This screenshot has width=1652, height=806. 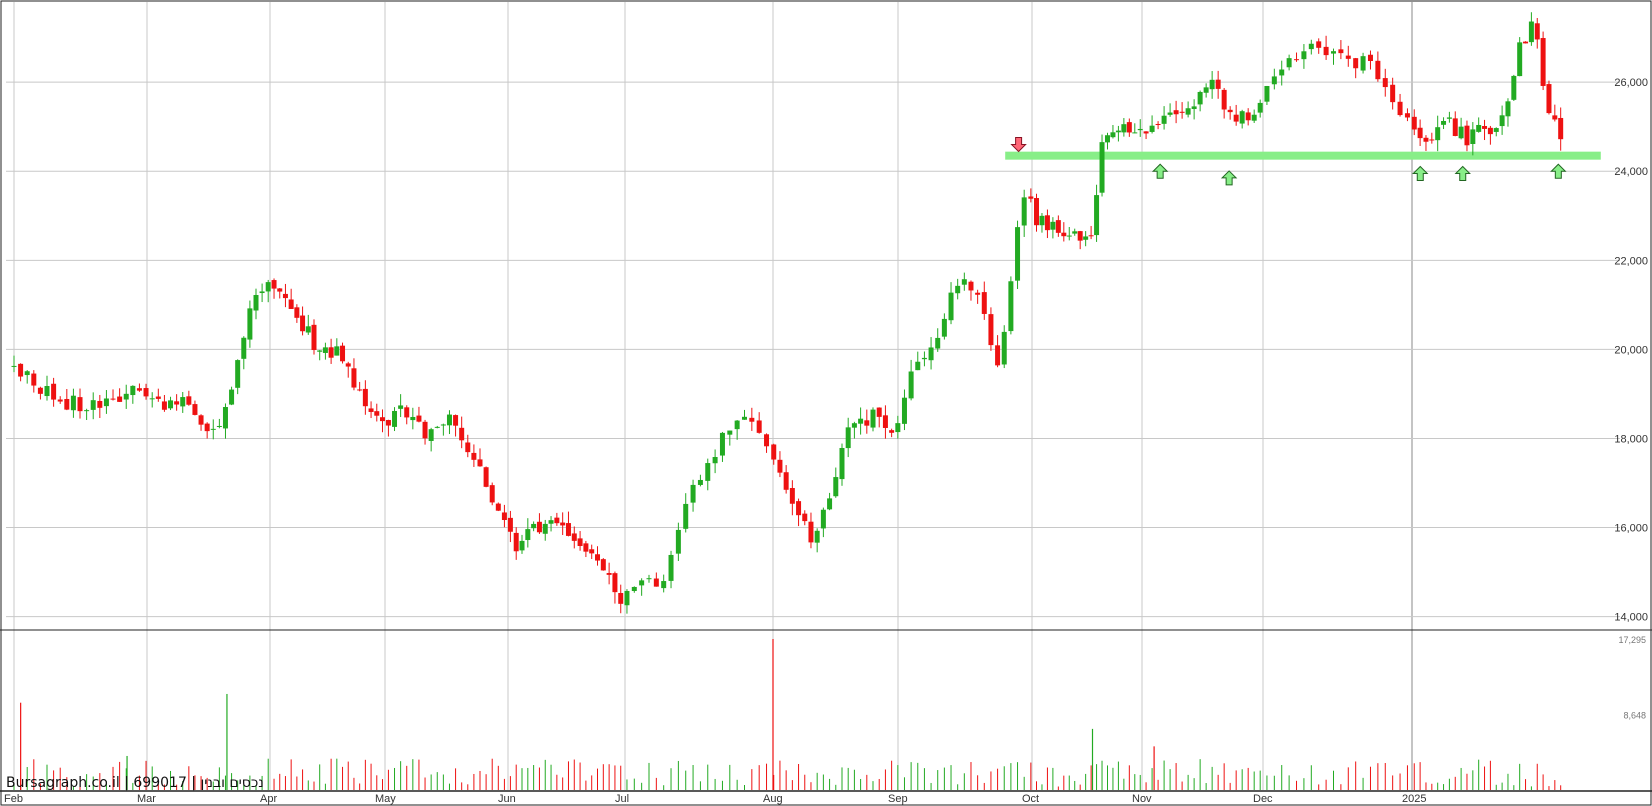 I want to click on x-tick-label: Dec, so click(x=1263, y=799).